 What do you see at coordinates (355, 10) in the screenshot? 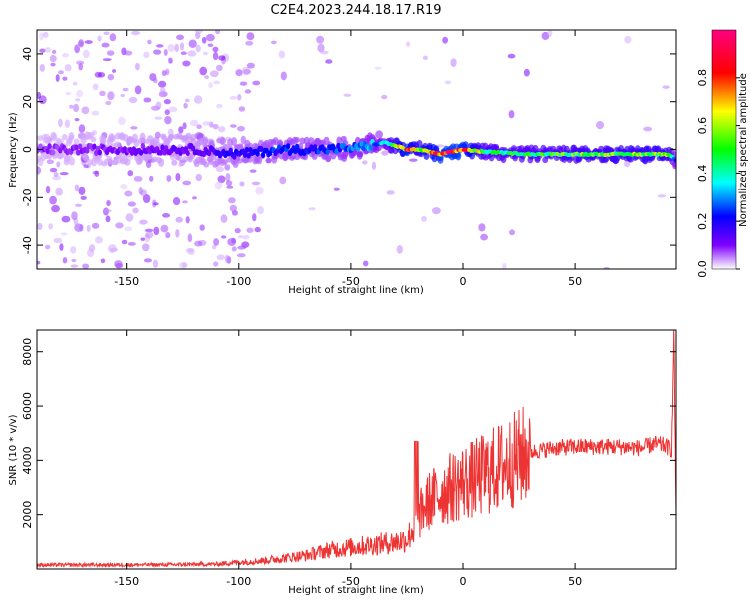
I see `figure-title: C2E4.2023.244.18.17.R19` at bounding box center [355, 10].